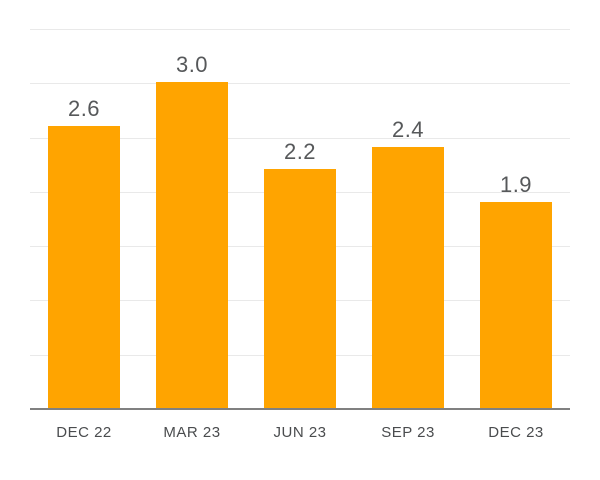 The image size is (600, 480). I want to click on x-tick-label: MAR 23, so click(192, 432).